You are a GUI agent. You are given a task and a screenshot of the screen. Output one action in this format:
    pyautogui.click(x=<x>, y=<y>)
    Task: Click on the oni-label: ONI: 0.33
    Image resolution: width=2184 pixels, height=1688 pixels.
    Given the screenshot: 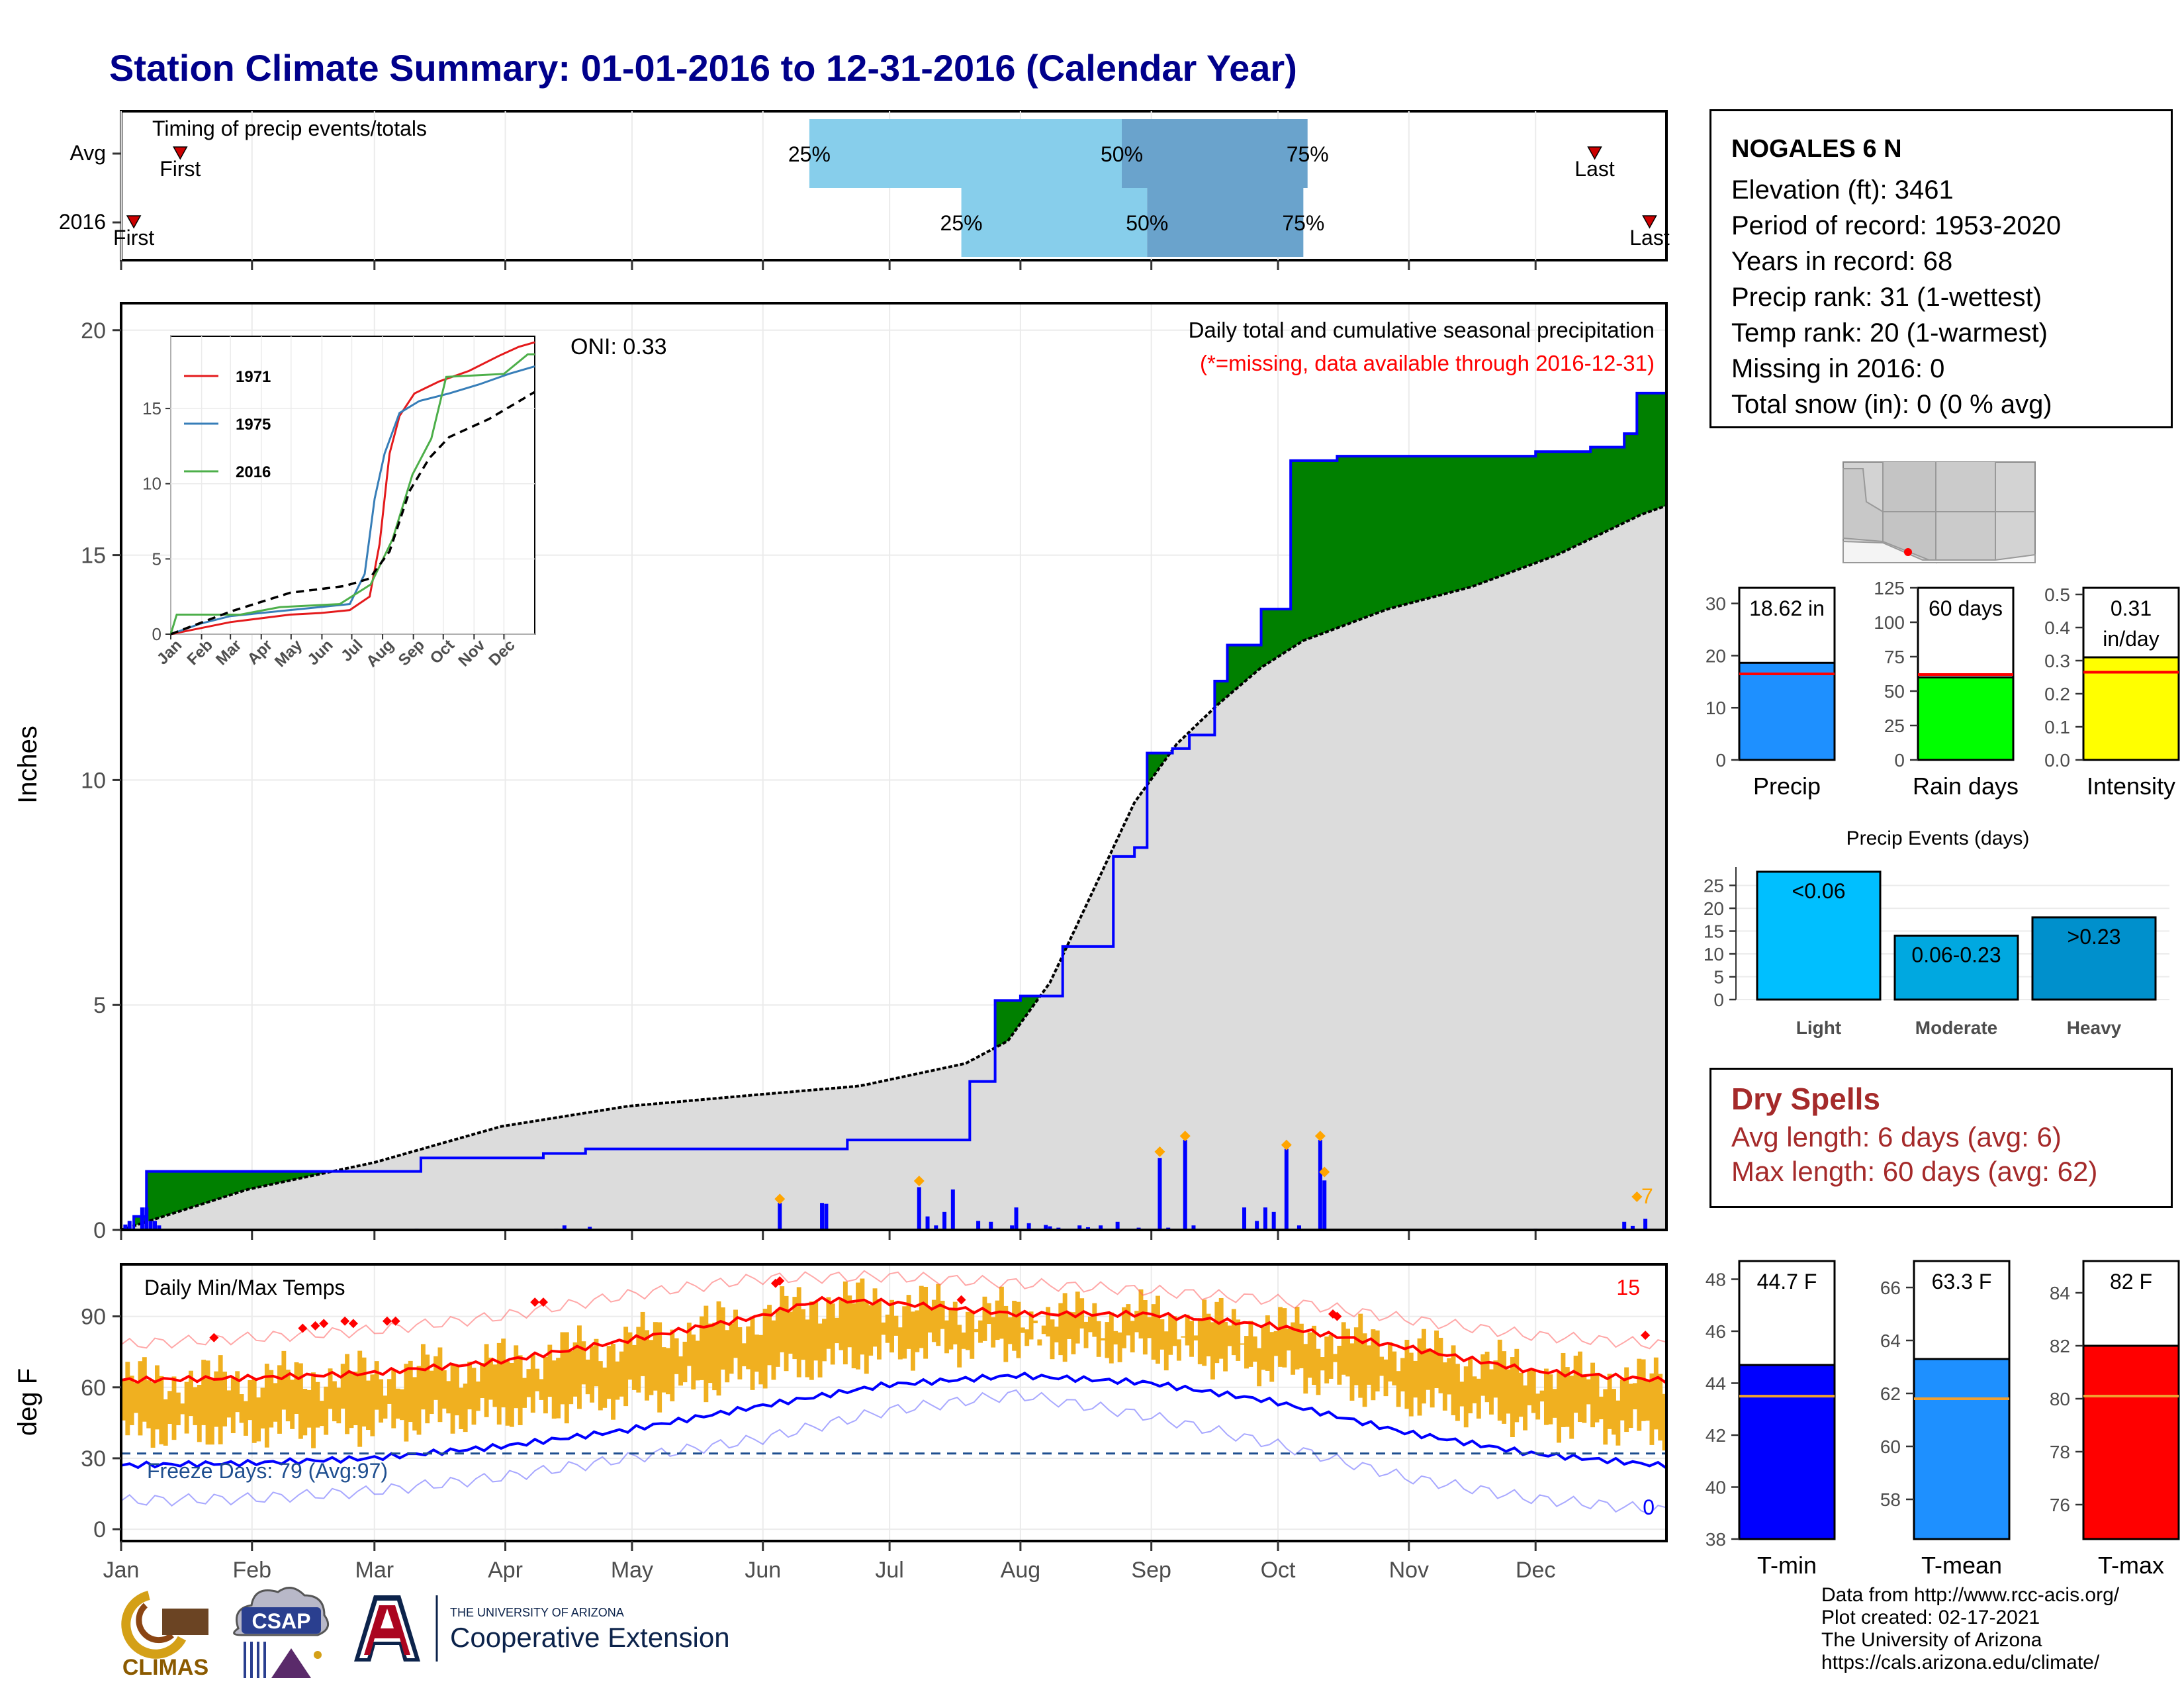 What is the action you would take?
    pyautogui.click(x=618, y=346)
    